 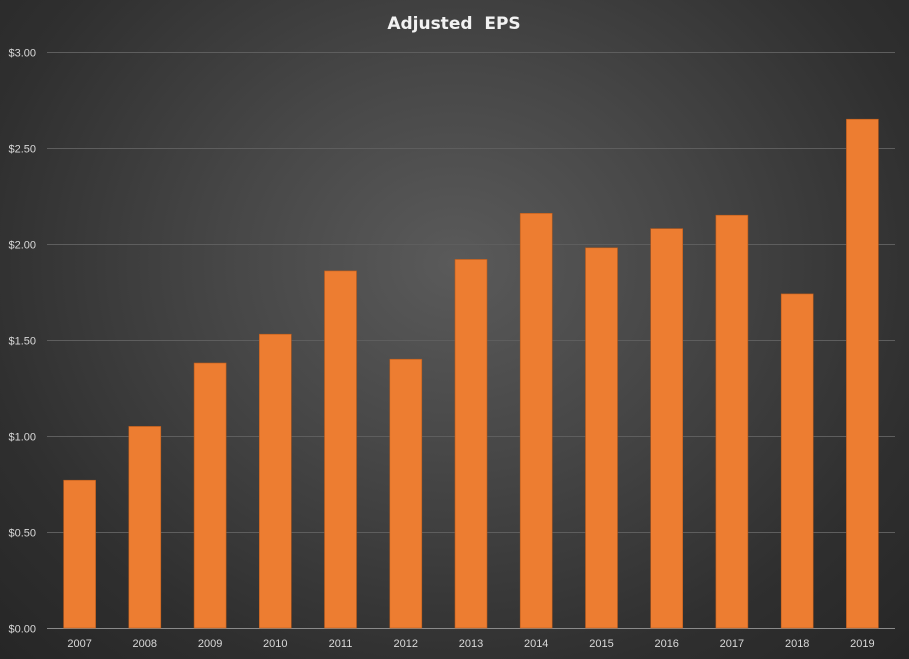 What do you see at coordinates (862, 644) in the screenshot?
I see `x-tick-label: 2019` at bounding box center [862, 644].